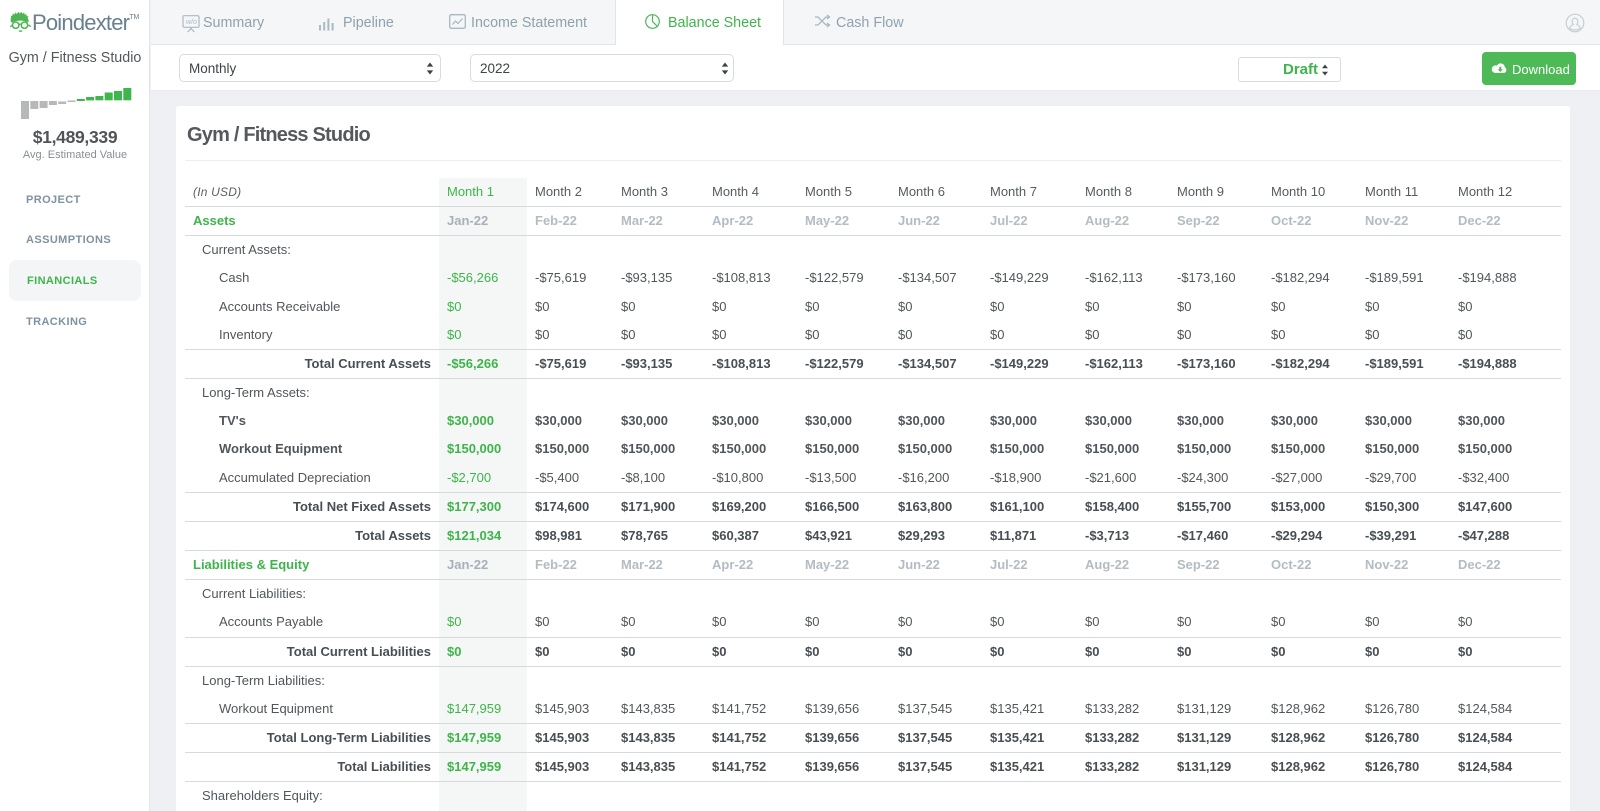 The width and height of the screenshot is (1600, 811). I want to click on svg-text: w/o, so click(191, 22).